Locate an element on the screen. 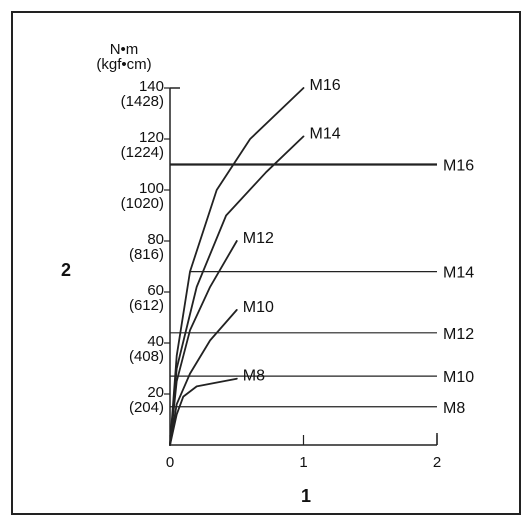 Image resolution: width=532 pixels, height=526 pixels. unit-label-alt: (kgf•cm) is located at coordinates (123, 64).